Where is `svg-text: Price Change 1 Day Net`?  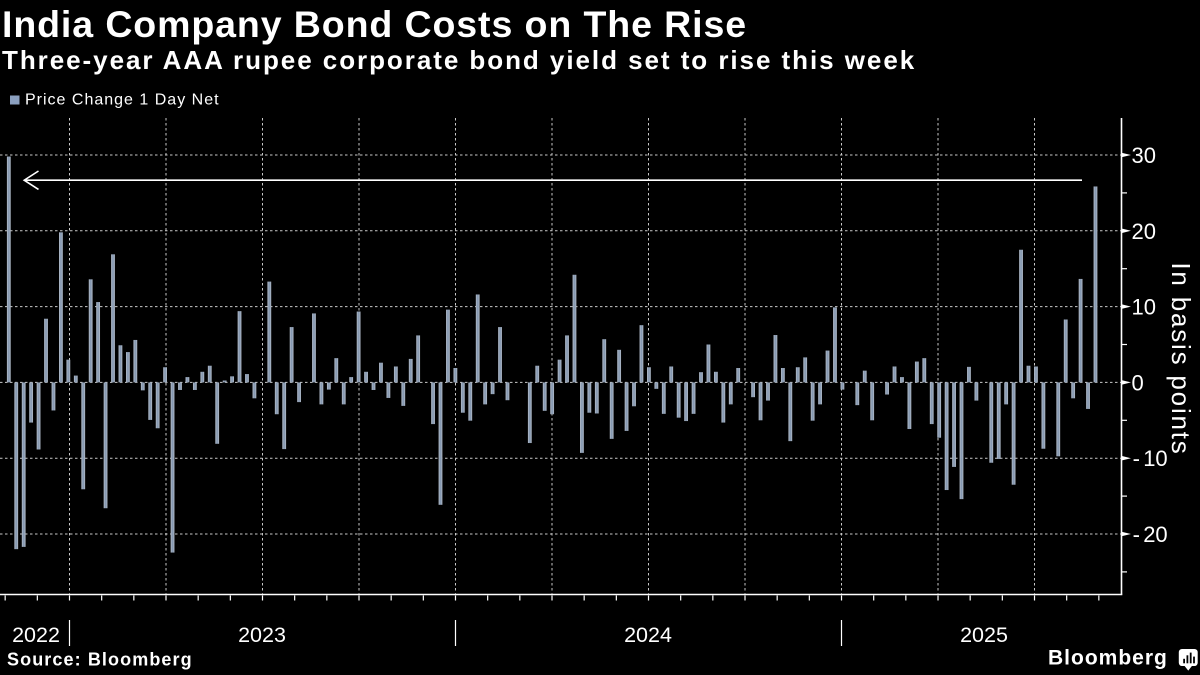 svg-text: Price Change 1 Day Net is located at coordinates (122, 100).